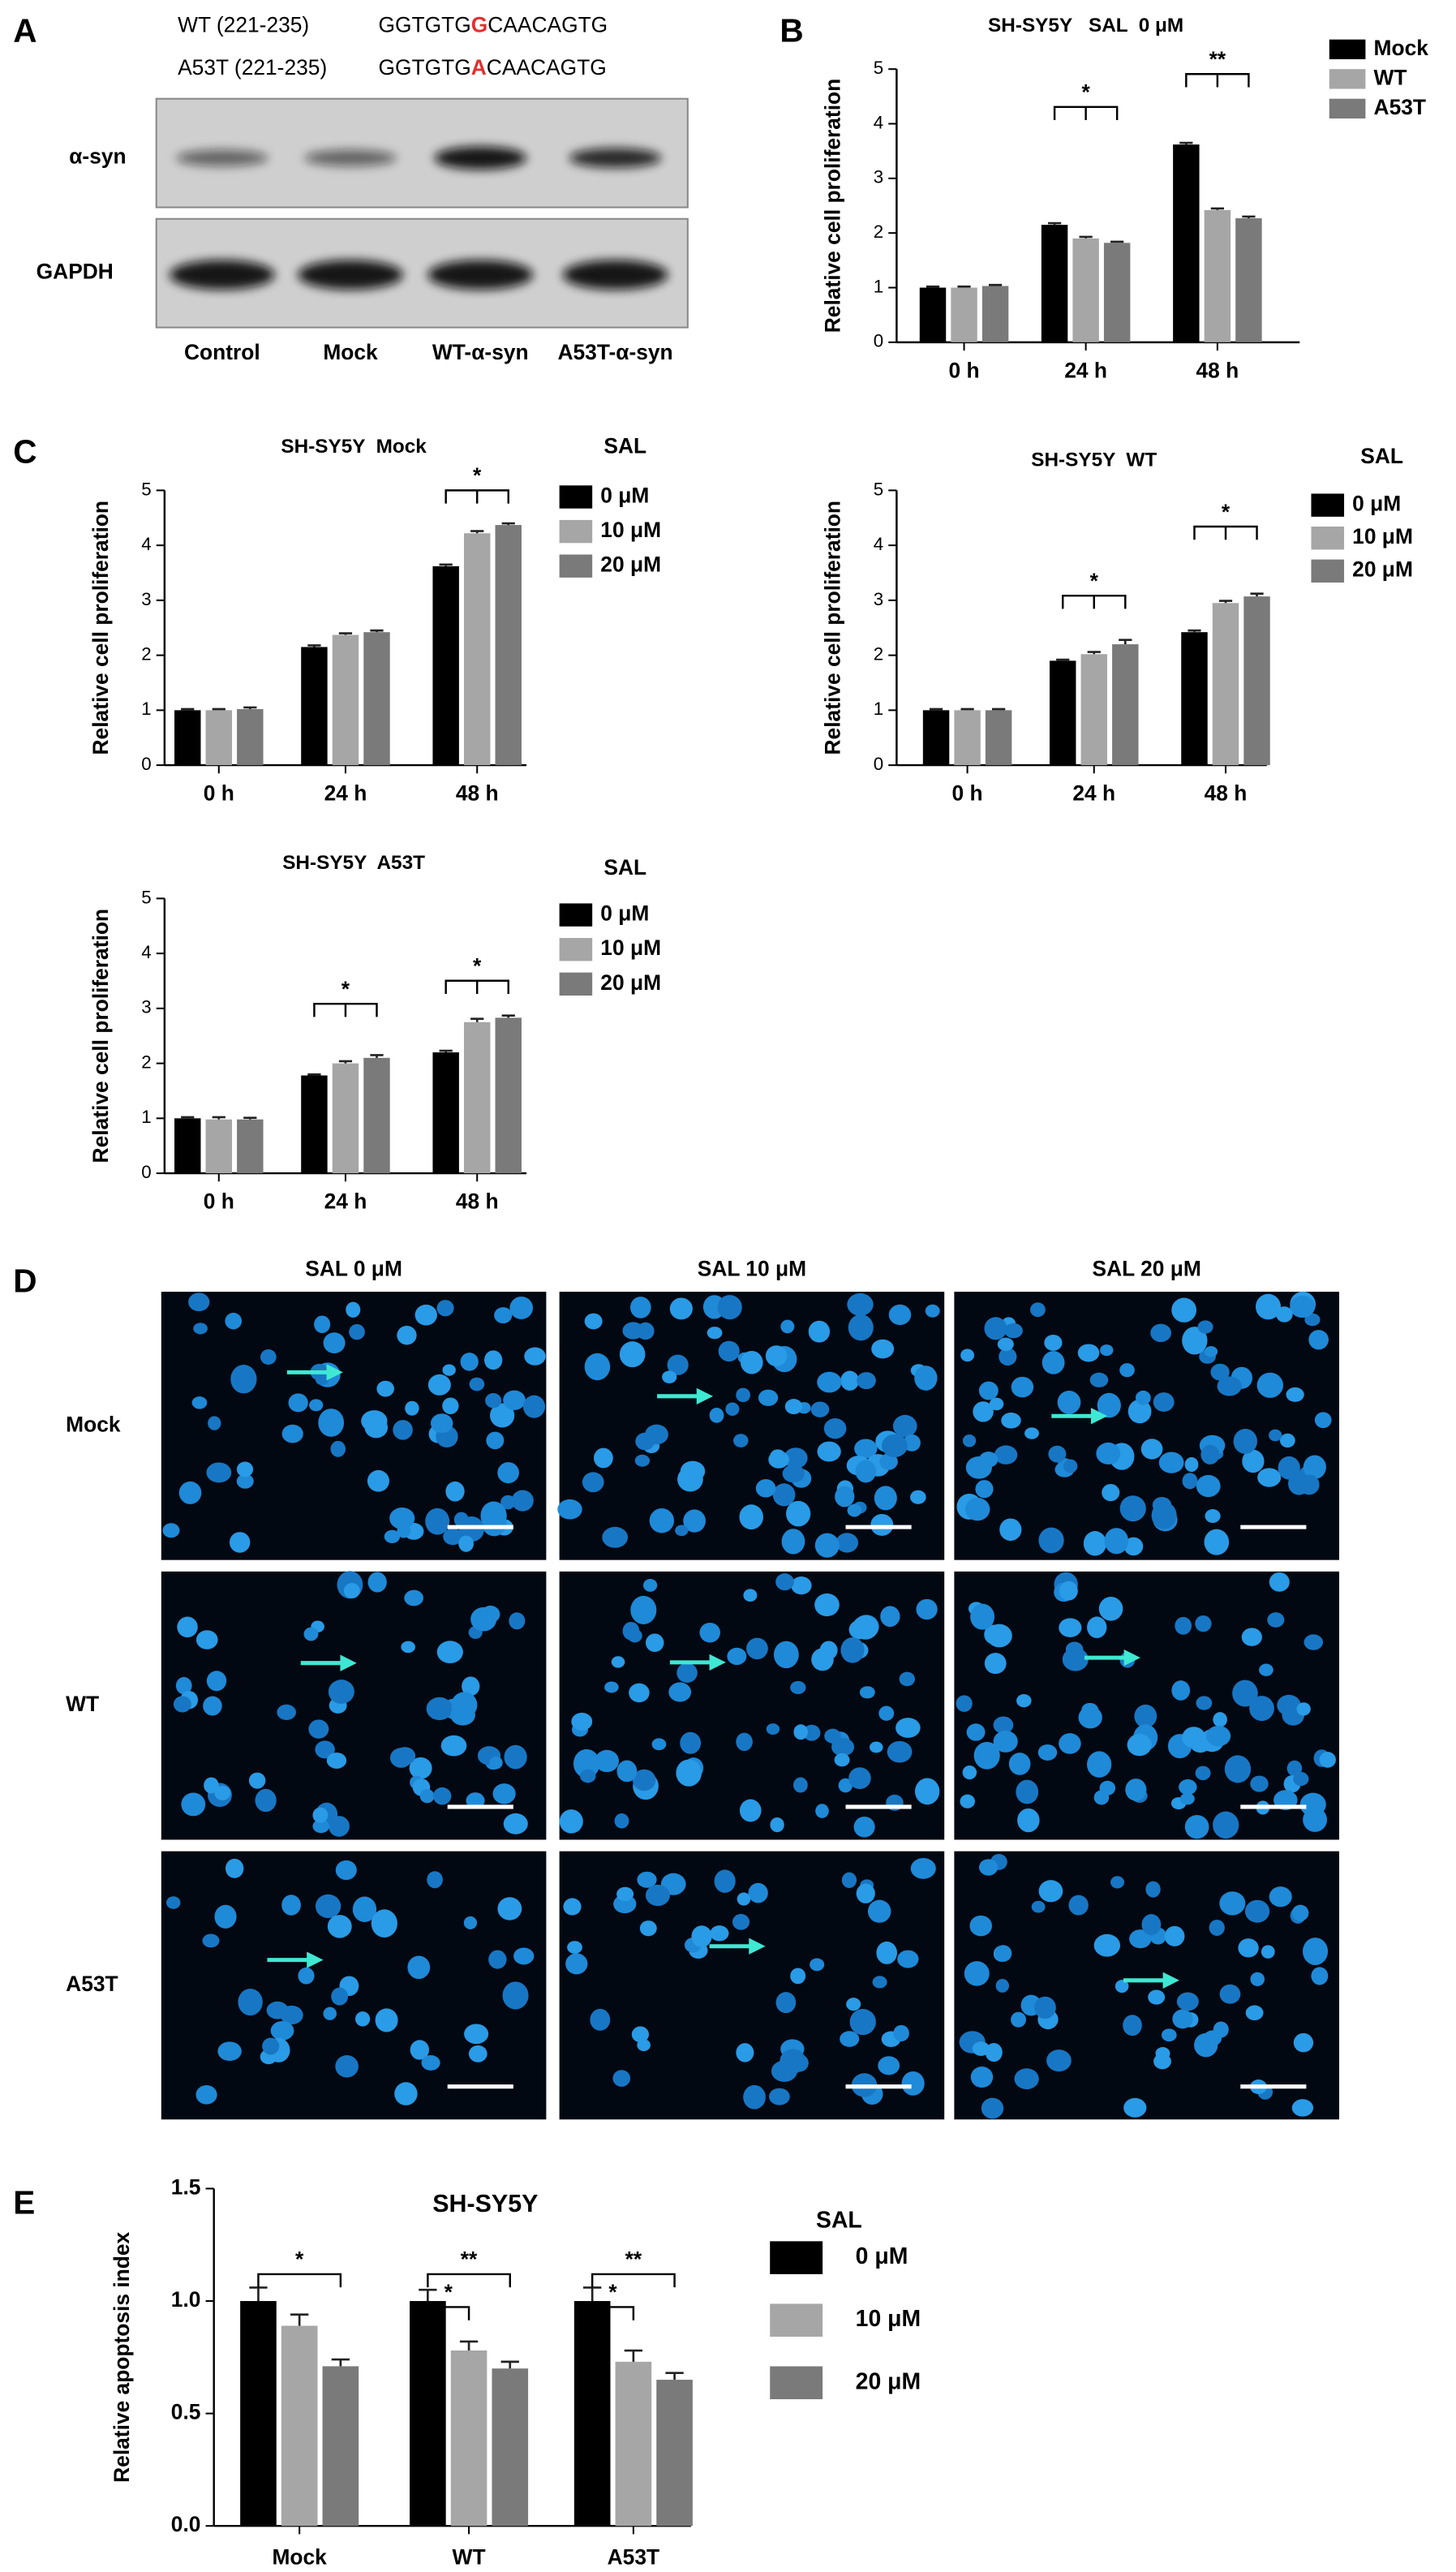 Image resolution: width=1456 pixels, height=2572 pixels. Describe the element at coordinates (879, 599) in the screenshot. I see `y-tick-label: 3` at that location.